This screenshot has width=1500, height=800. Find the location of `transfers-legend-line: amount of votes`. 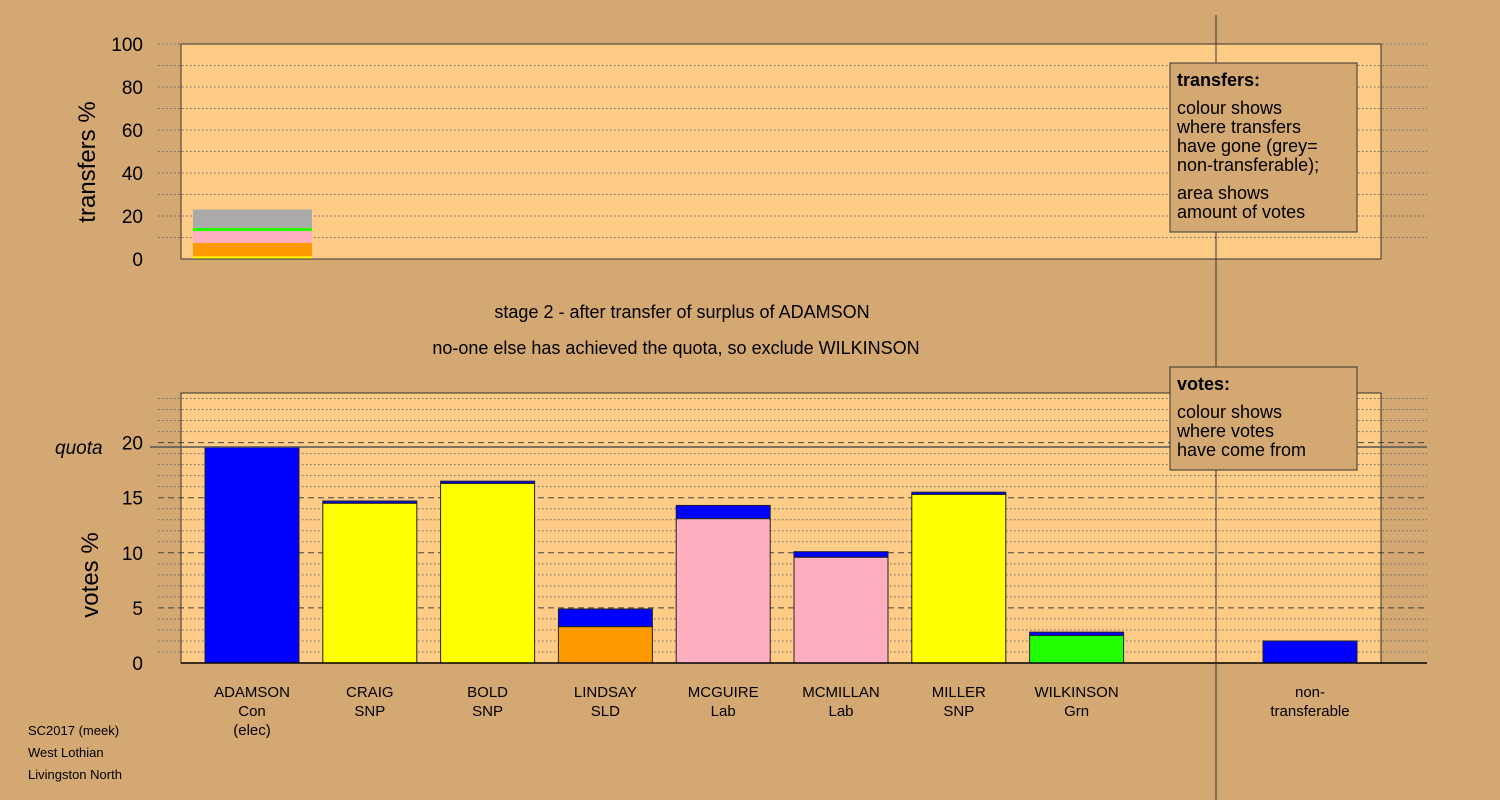

transfers-legend-line: amount of votes is located at coordinates (1241, 212).